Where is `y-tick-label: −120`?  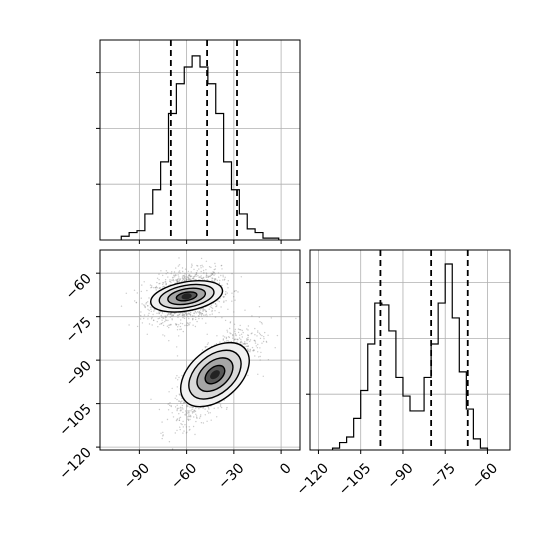
y-tick-label: −120 is located at coordinates (75, 464).